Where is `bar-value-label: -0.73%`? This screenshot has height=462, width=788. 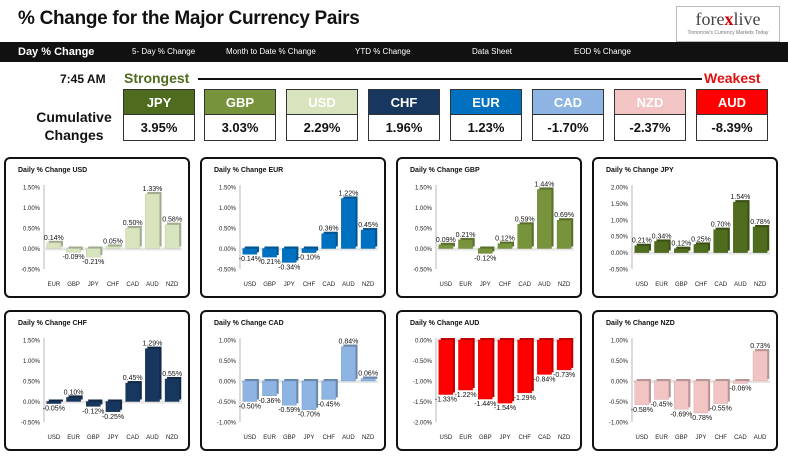
bar-value-label: -0.73% is located at coordinates (564, 375).